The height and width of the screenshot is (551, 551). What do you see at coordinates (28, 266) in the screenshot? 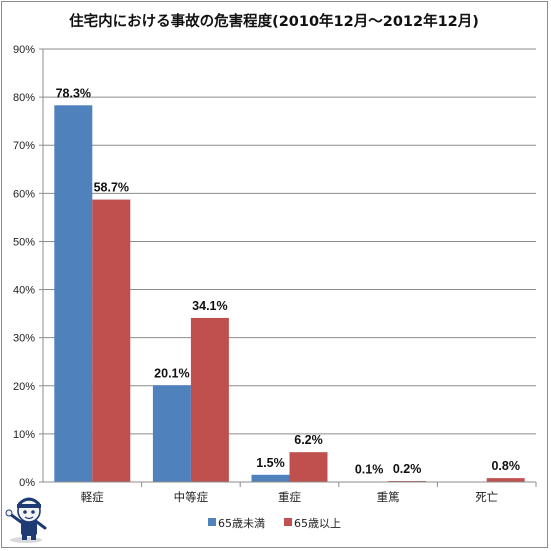
I see `y-axis: 0% 10% 20% 30% 40% 50% 60% 70% 80% 90%` at bounding box center [28, 266].